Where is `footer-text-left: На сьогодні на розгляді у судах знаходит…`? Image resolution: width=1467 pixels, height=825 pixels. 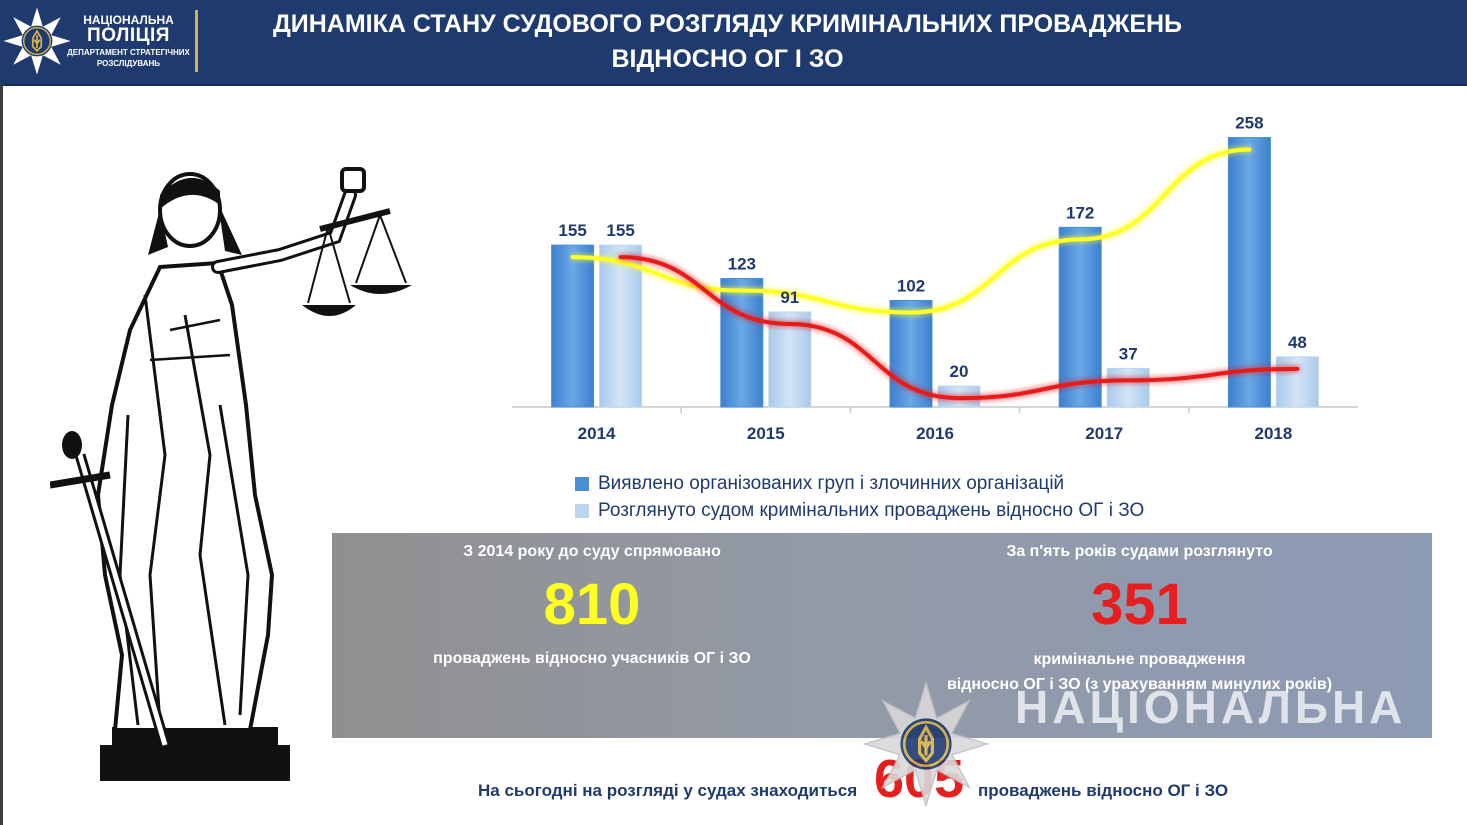
footer-text-left: На сьогодні на розгляді у судах знаходит… is located at coordinates (668, 790).